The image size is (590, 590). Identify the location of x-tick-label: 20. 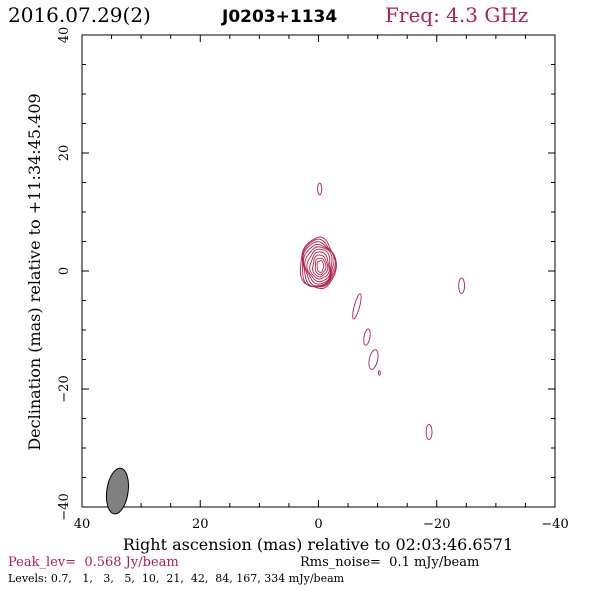
(200, 524).